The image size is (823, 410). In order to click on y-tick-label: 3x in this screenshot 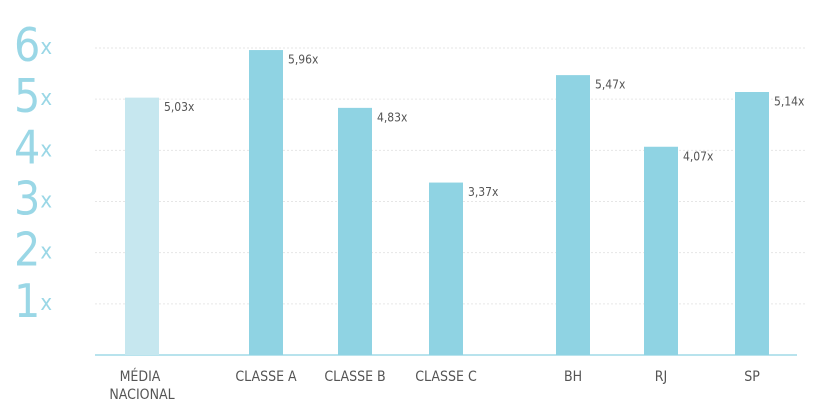, I will do `click(33, 198)`.